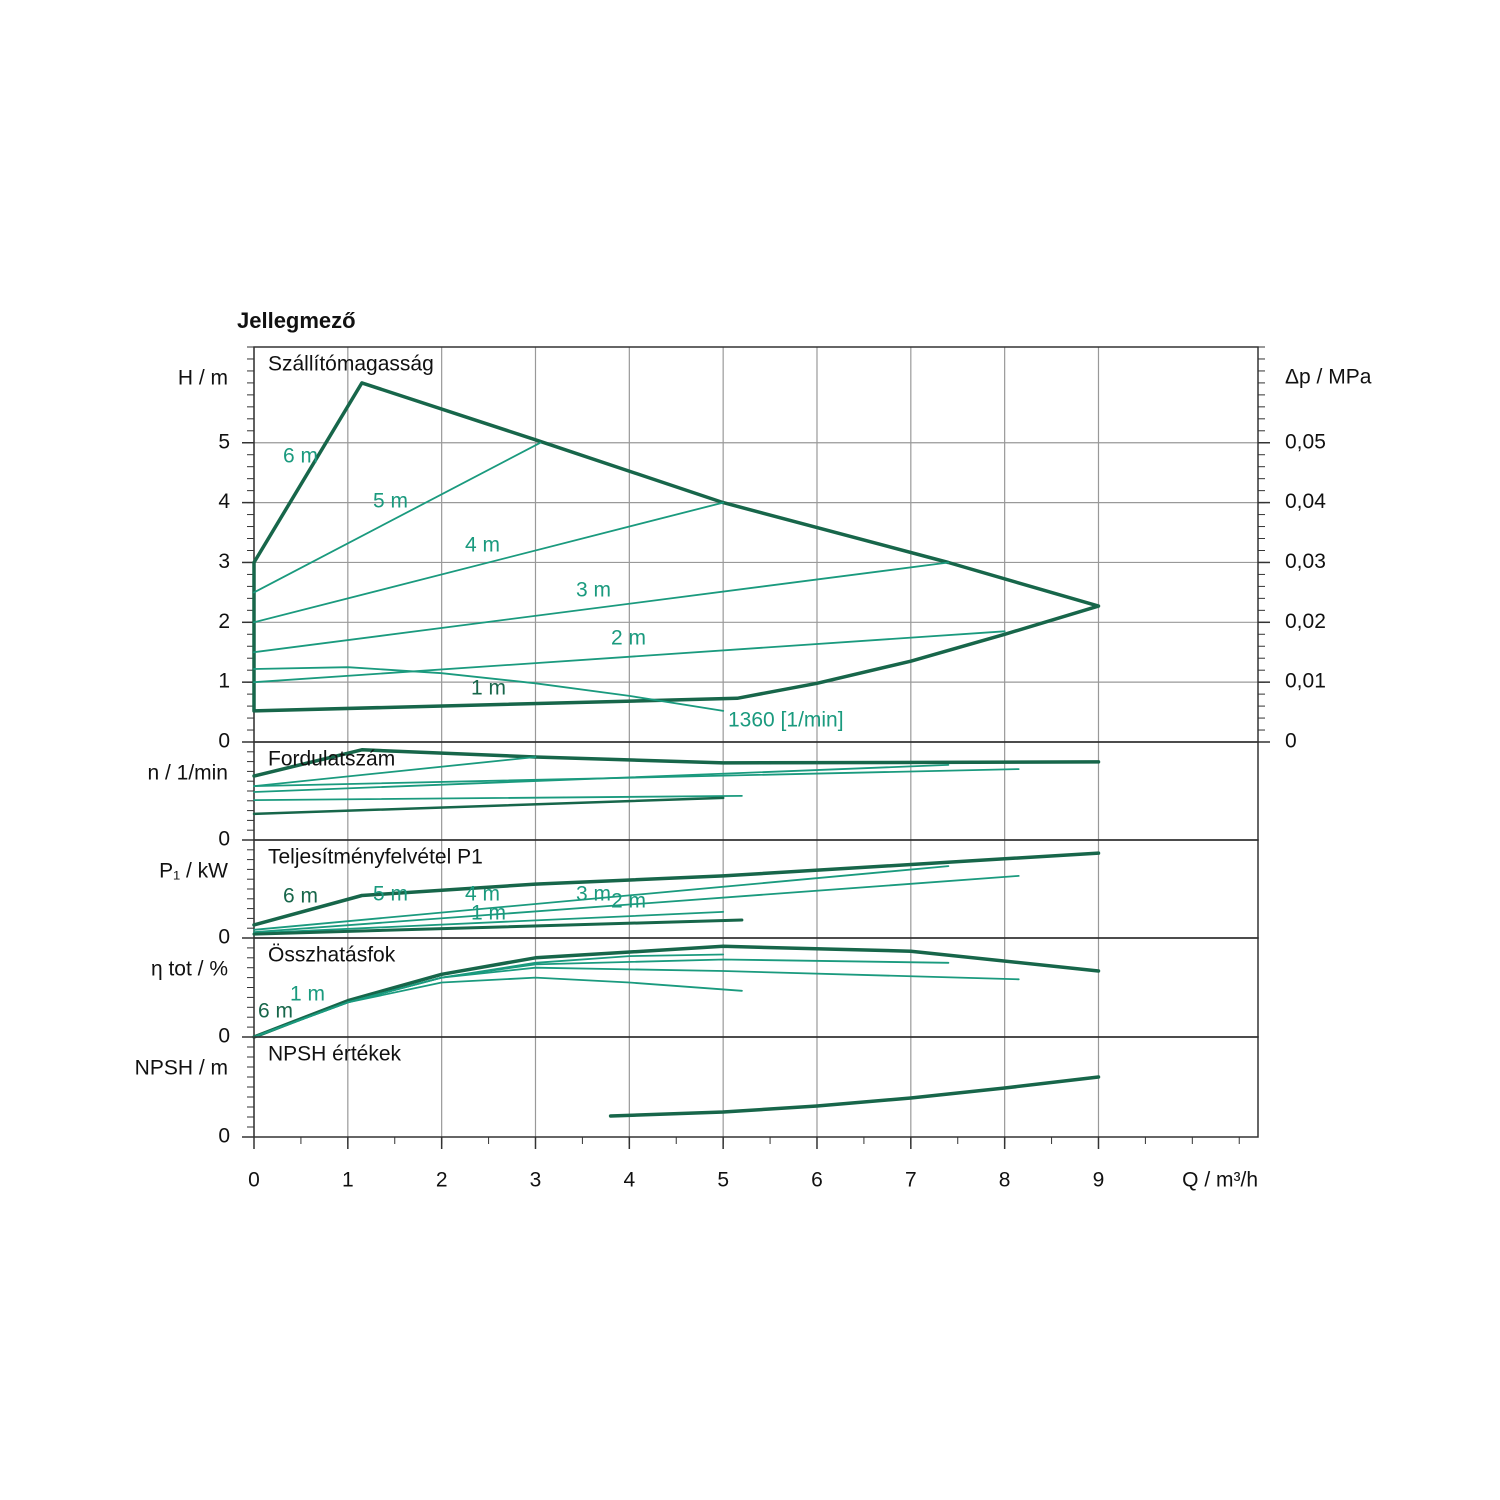 The image size is (1500, 1500). I want to click on x-tick-label: 0, so click(254, 1180).